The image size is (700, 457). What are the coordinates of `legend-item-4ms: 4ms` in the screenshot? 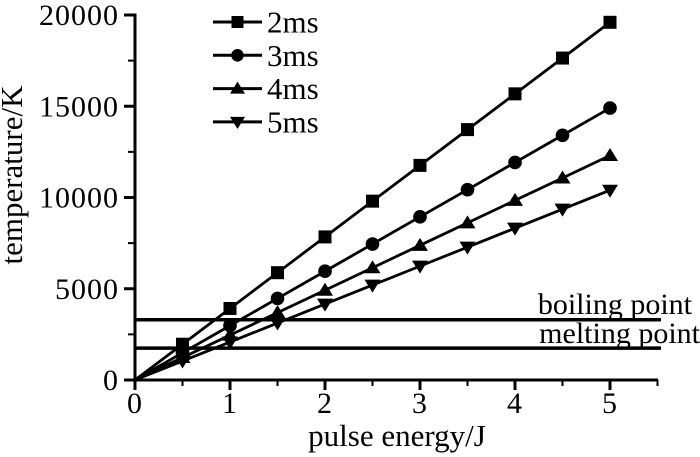 It's located at (266, 88).